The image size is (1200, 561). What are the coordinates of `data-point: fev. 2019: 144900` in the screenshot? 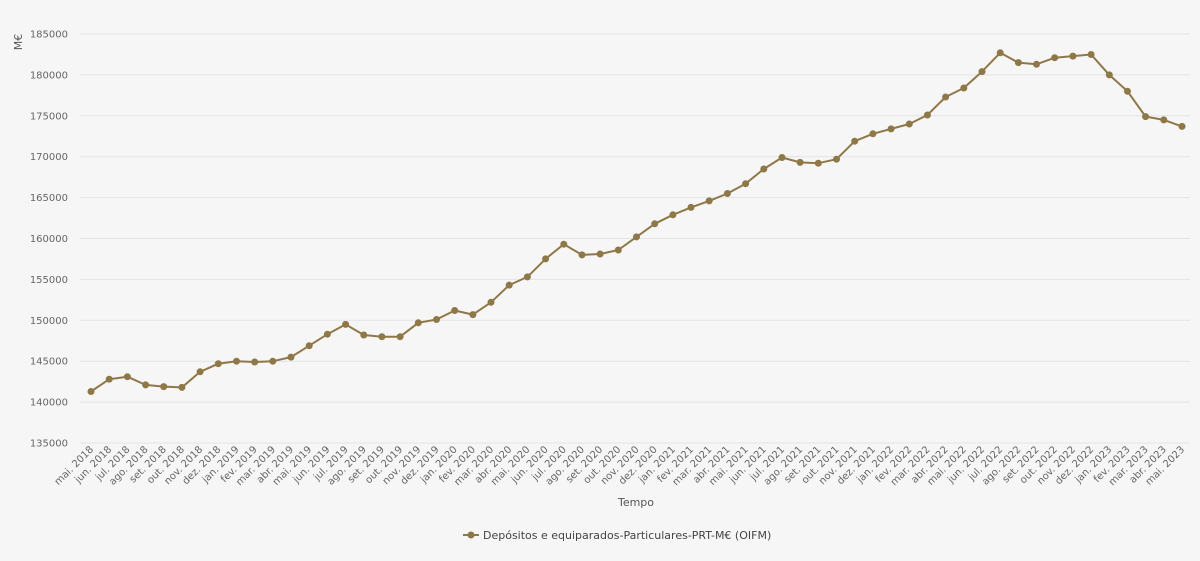 It's located at (255, 362).